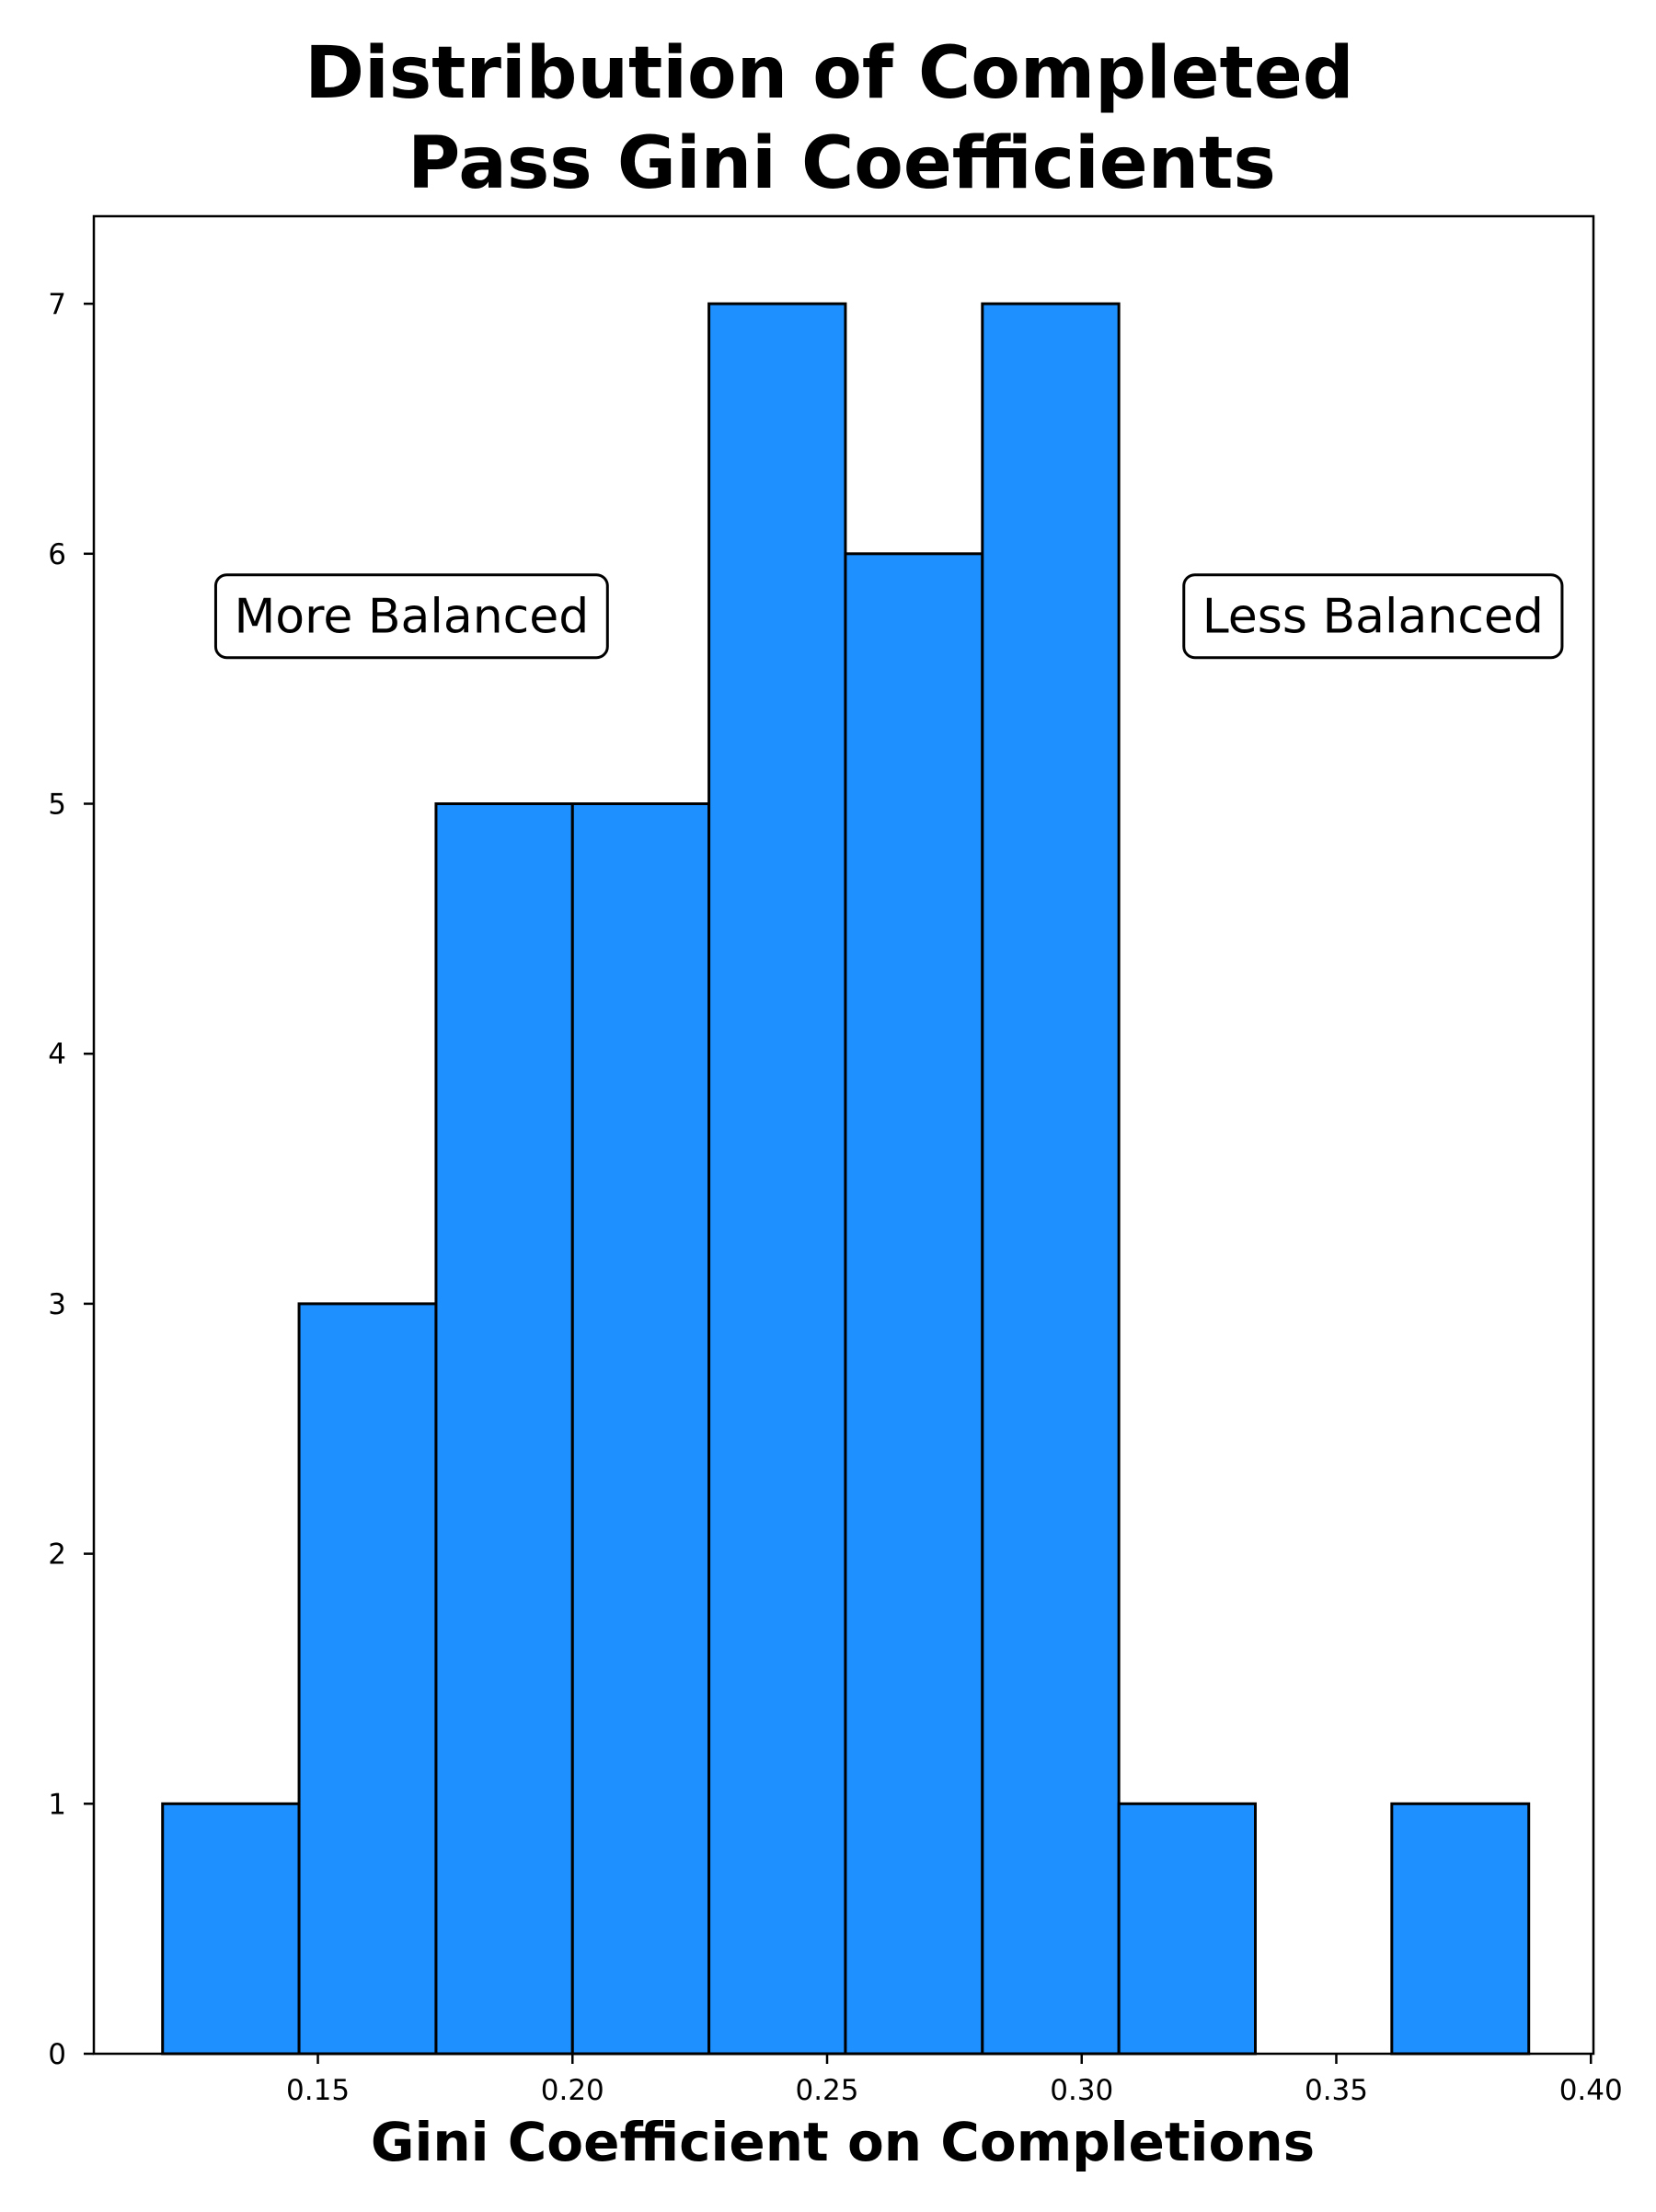  What do you see at coordinates (318, 2090) in the screenshot?
I see `x-tick-label-0: 0.15` at bounding box center [318, 2090].